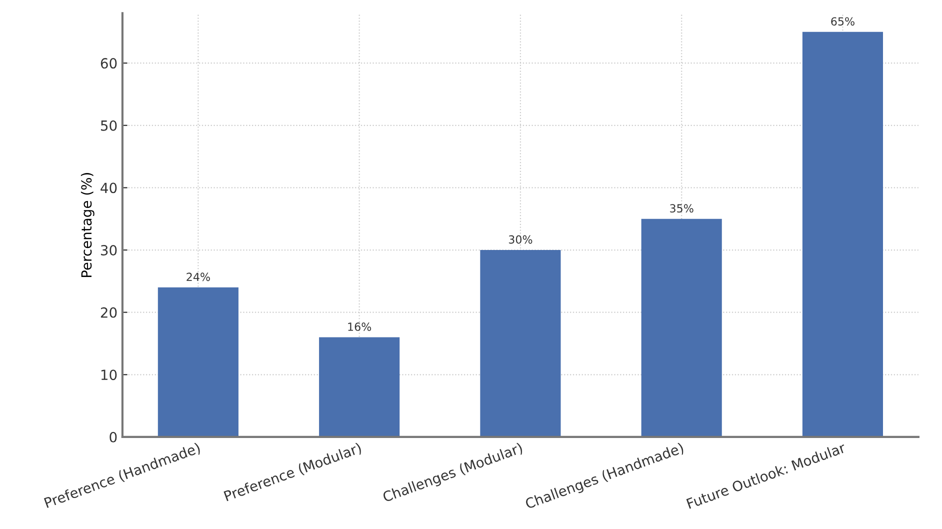  I want to click on y-axis-title: Percentage (%), so click(87, 225).